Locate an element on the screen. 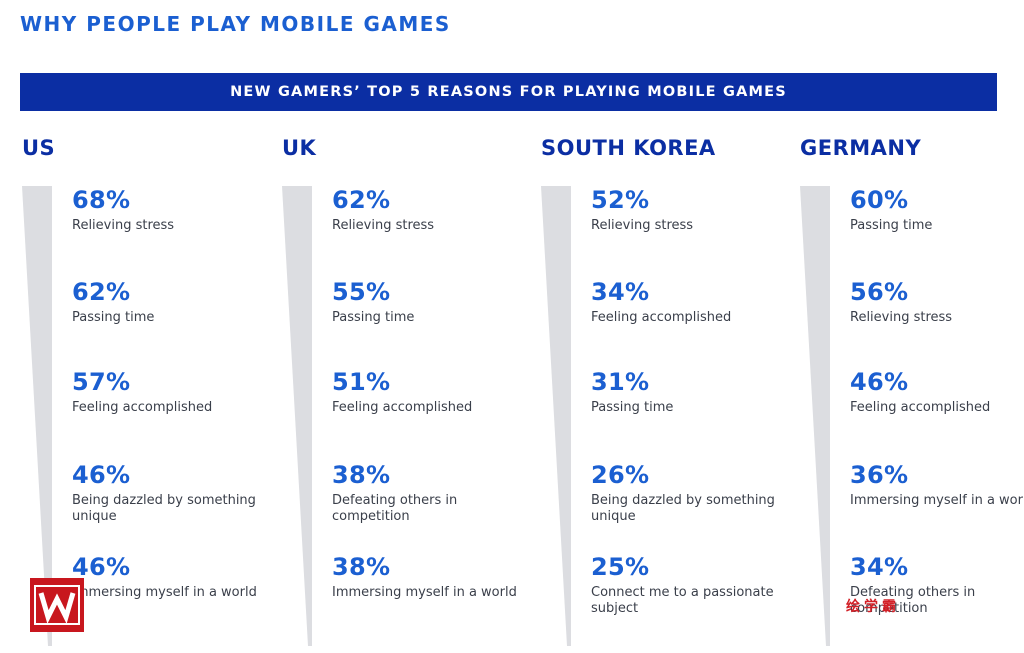 The height and width of the screenshot is (653, 1024). watermark-text: 绘学霸 is located at coordinates (873, 607).